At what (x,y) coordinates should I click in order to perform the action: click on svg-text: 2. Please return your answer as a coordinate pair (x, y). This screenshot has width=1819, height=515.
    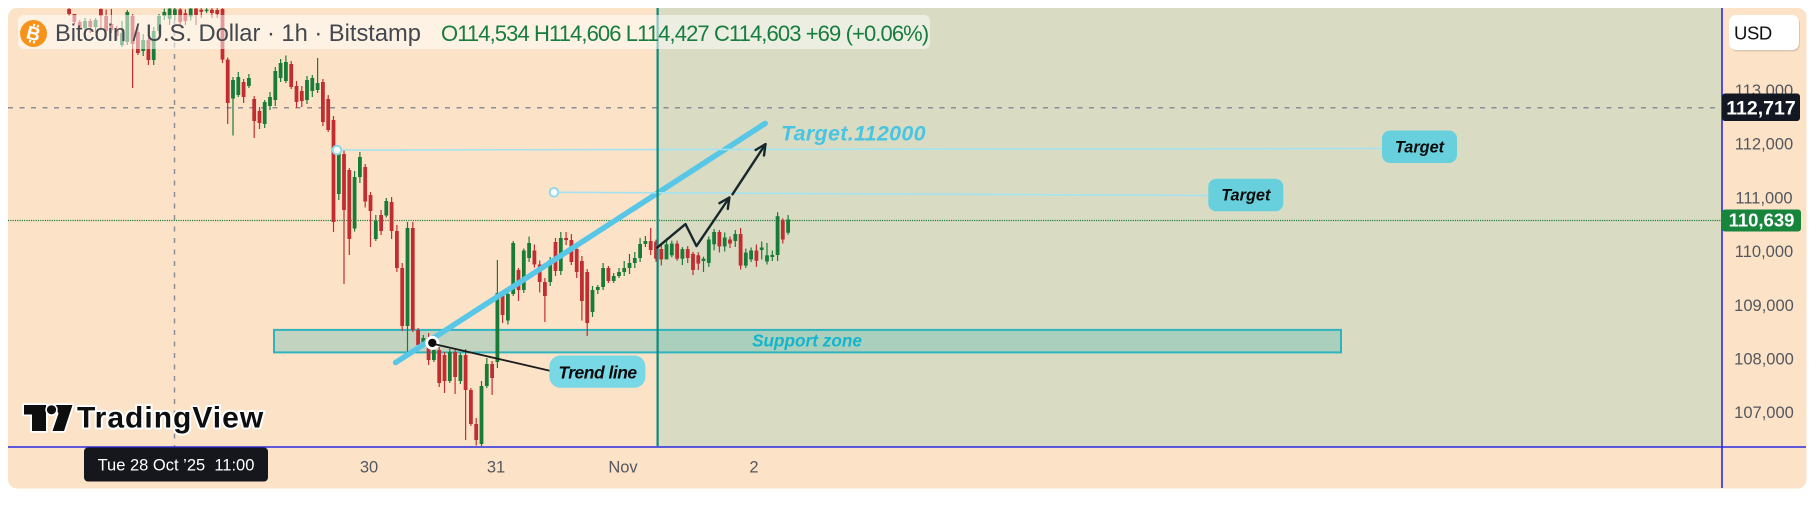
    Looking at the image, I should click on (753, 468).